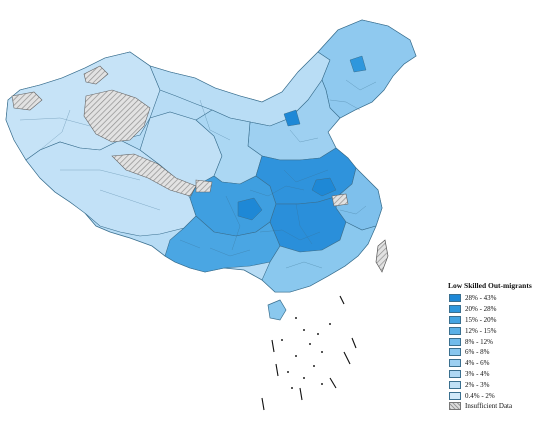 The height and width of the screenshot is (438, 550). Describe the element at coordinates (382, 256) in the screenshot. I see `island-taiwan` at that location.